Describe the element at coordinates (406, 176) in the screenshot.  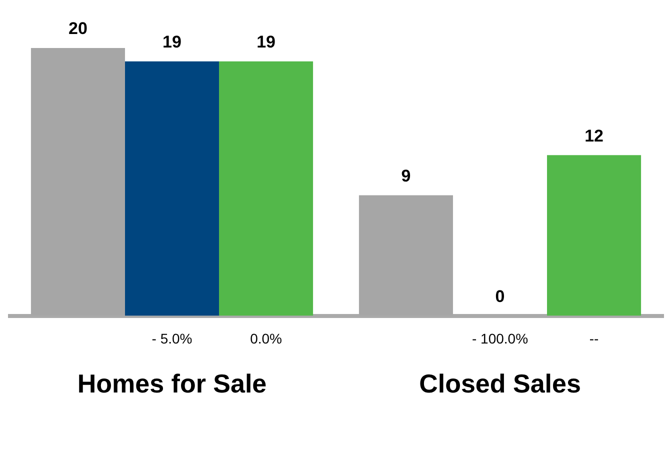
I see `data-label: 9` at that location.